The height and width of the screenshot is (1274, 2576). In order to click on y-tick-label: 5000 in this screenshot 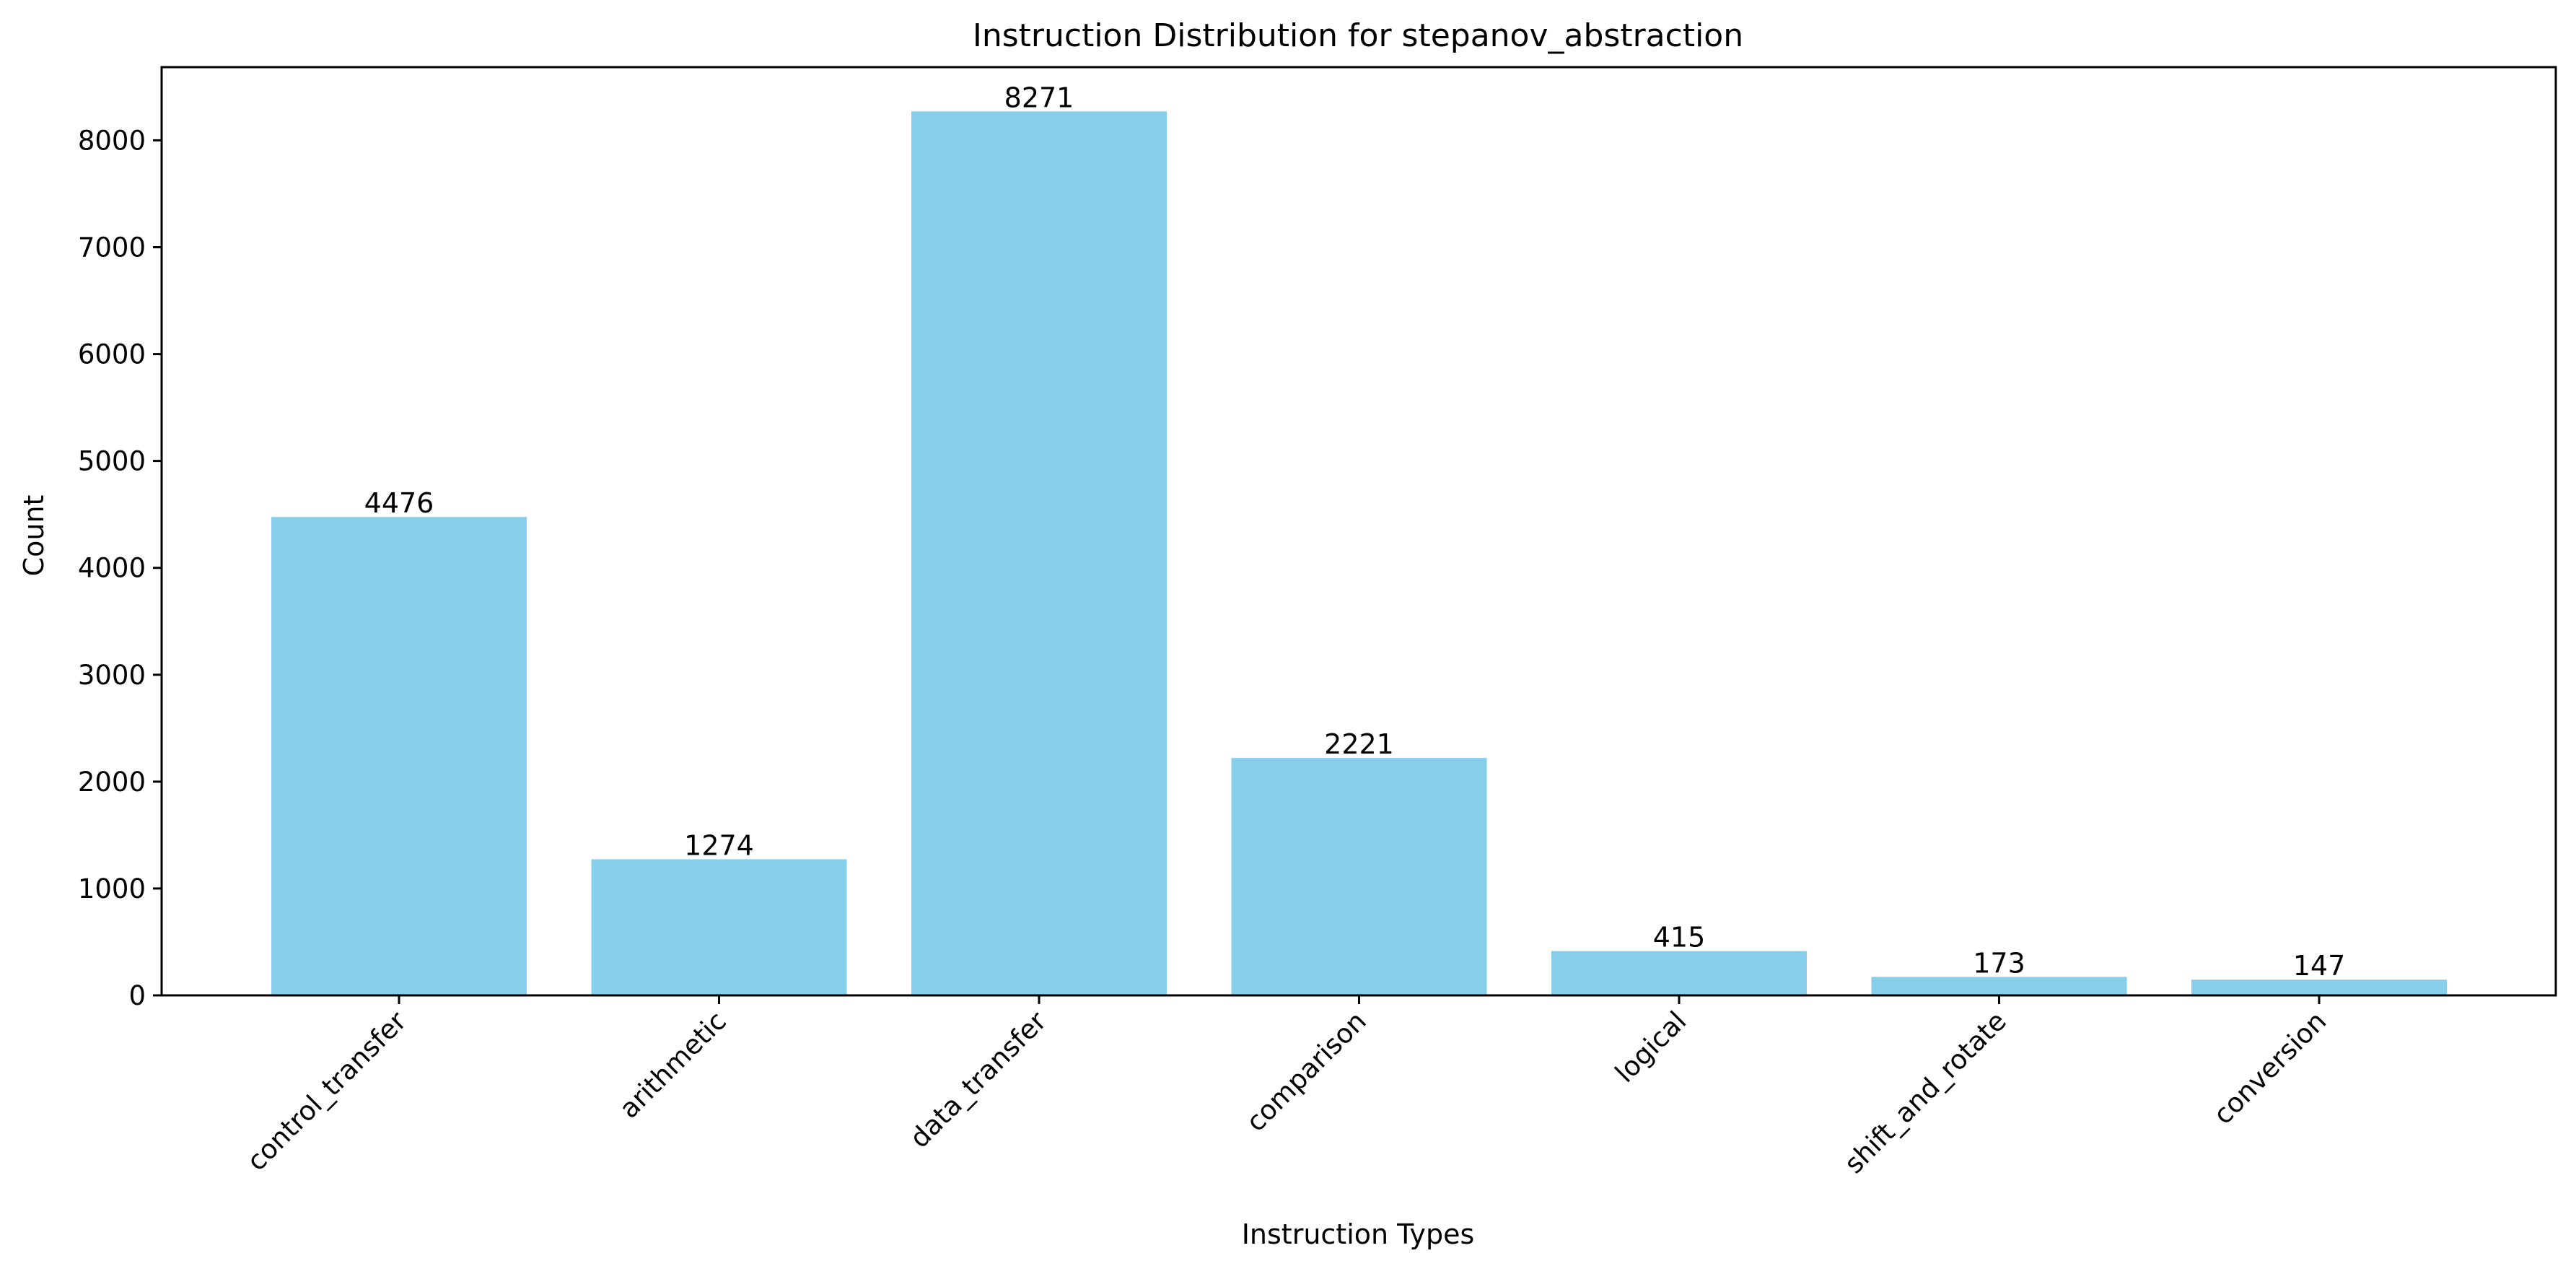, I will do `click(112, 461)`.